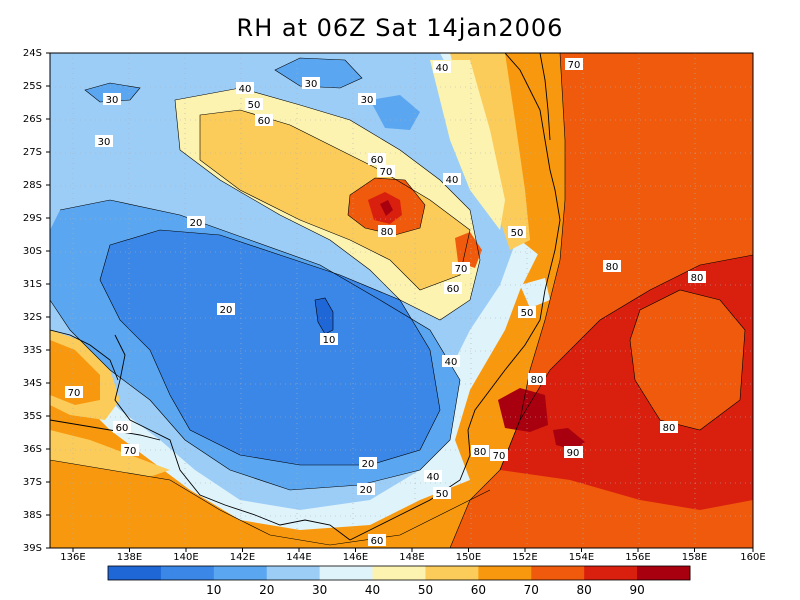 The image size is (800, 600). What do you see at coordinates (531, 590) in the screenshot?
I see `colorbar-label: 70` at bounding box center [531, 590].